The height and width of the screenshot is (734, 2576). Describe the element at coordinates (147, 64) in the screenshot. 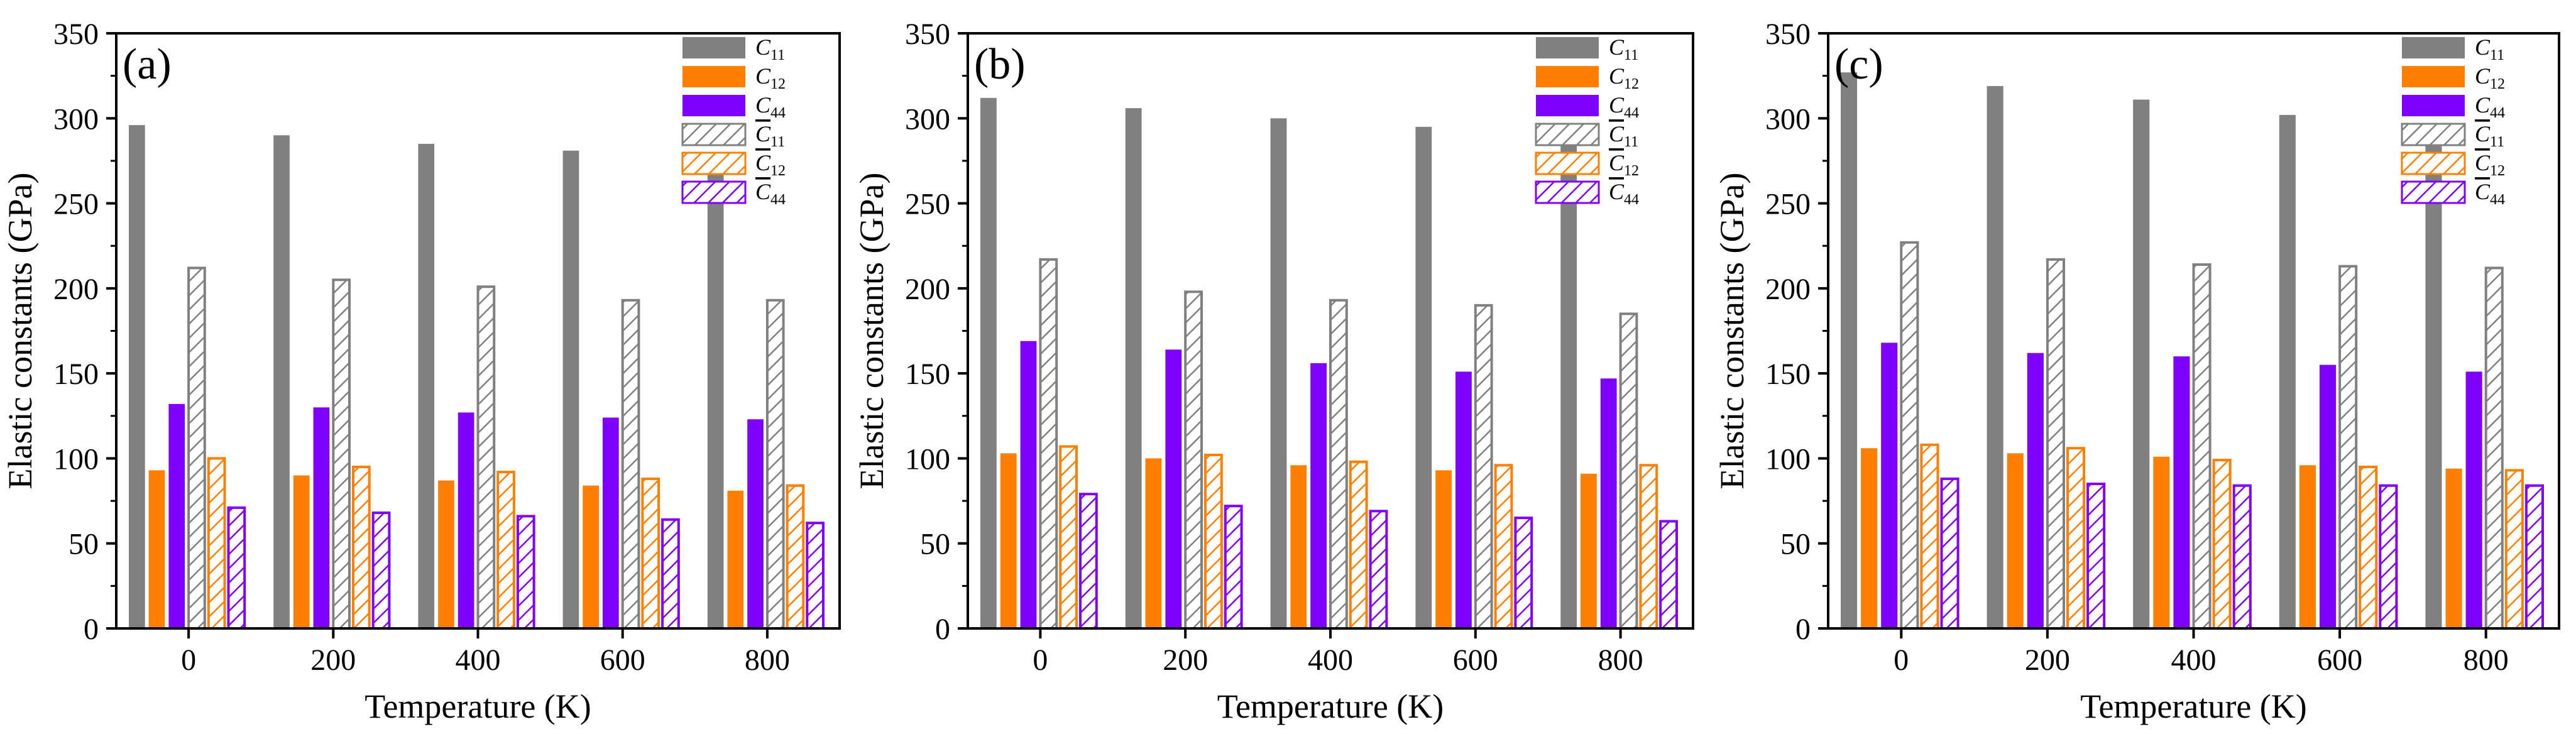

I see `panel-label: (a)` at that location.